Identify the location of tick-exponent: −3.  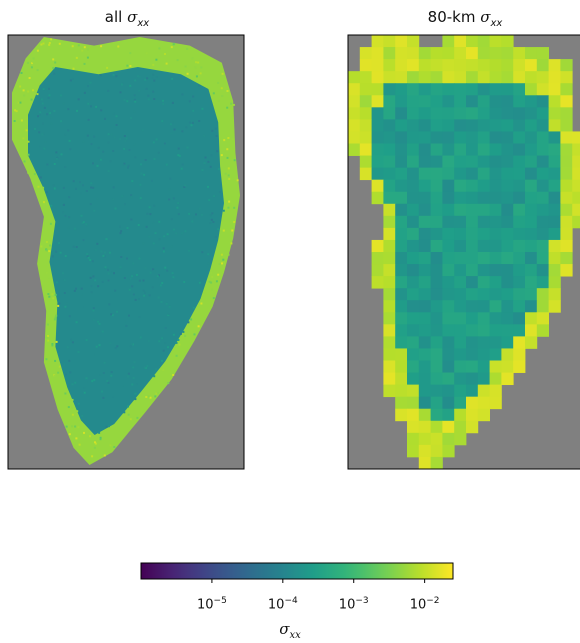
(362, 601).